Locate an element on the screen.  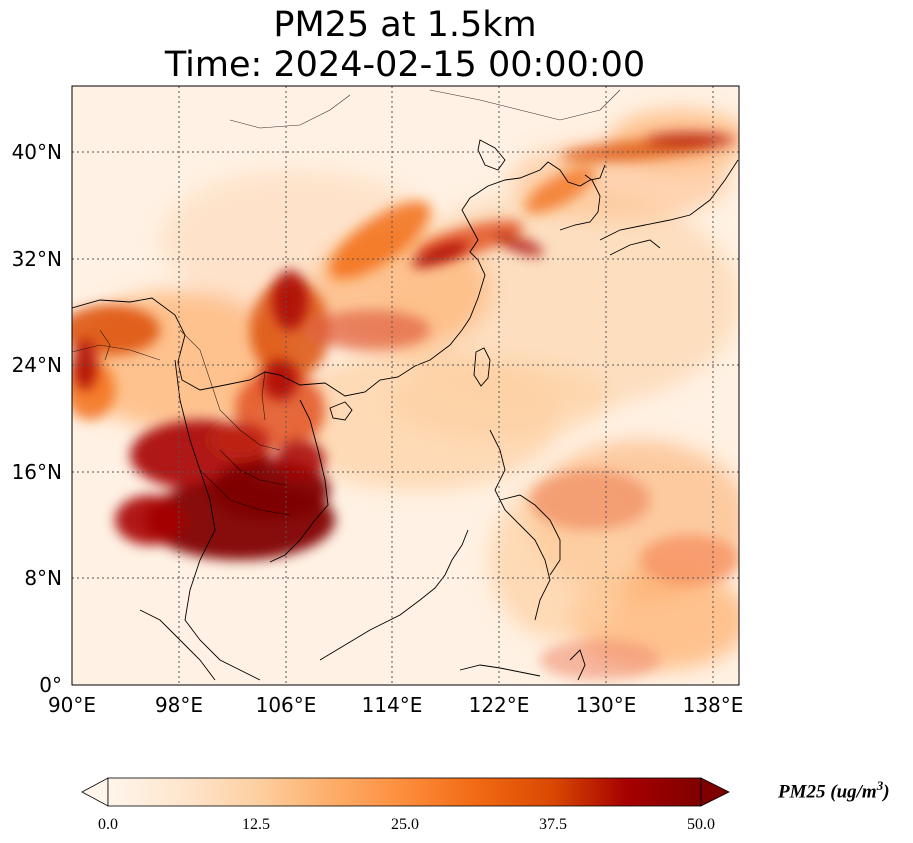
lat-tick-label: 32°N is located at coordinates (37, 259).